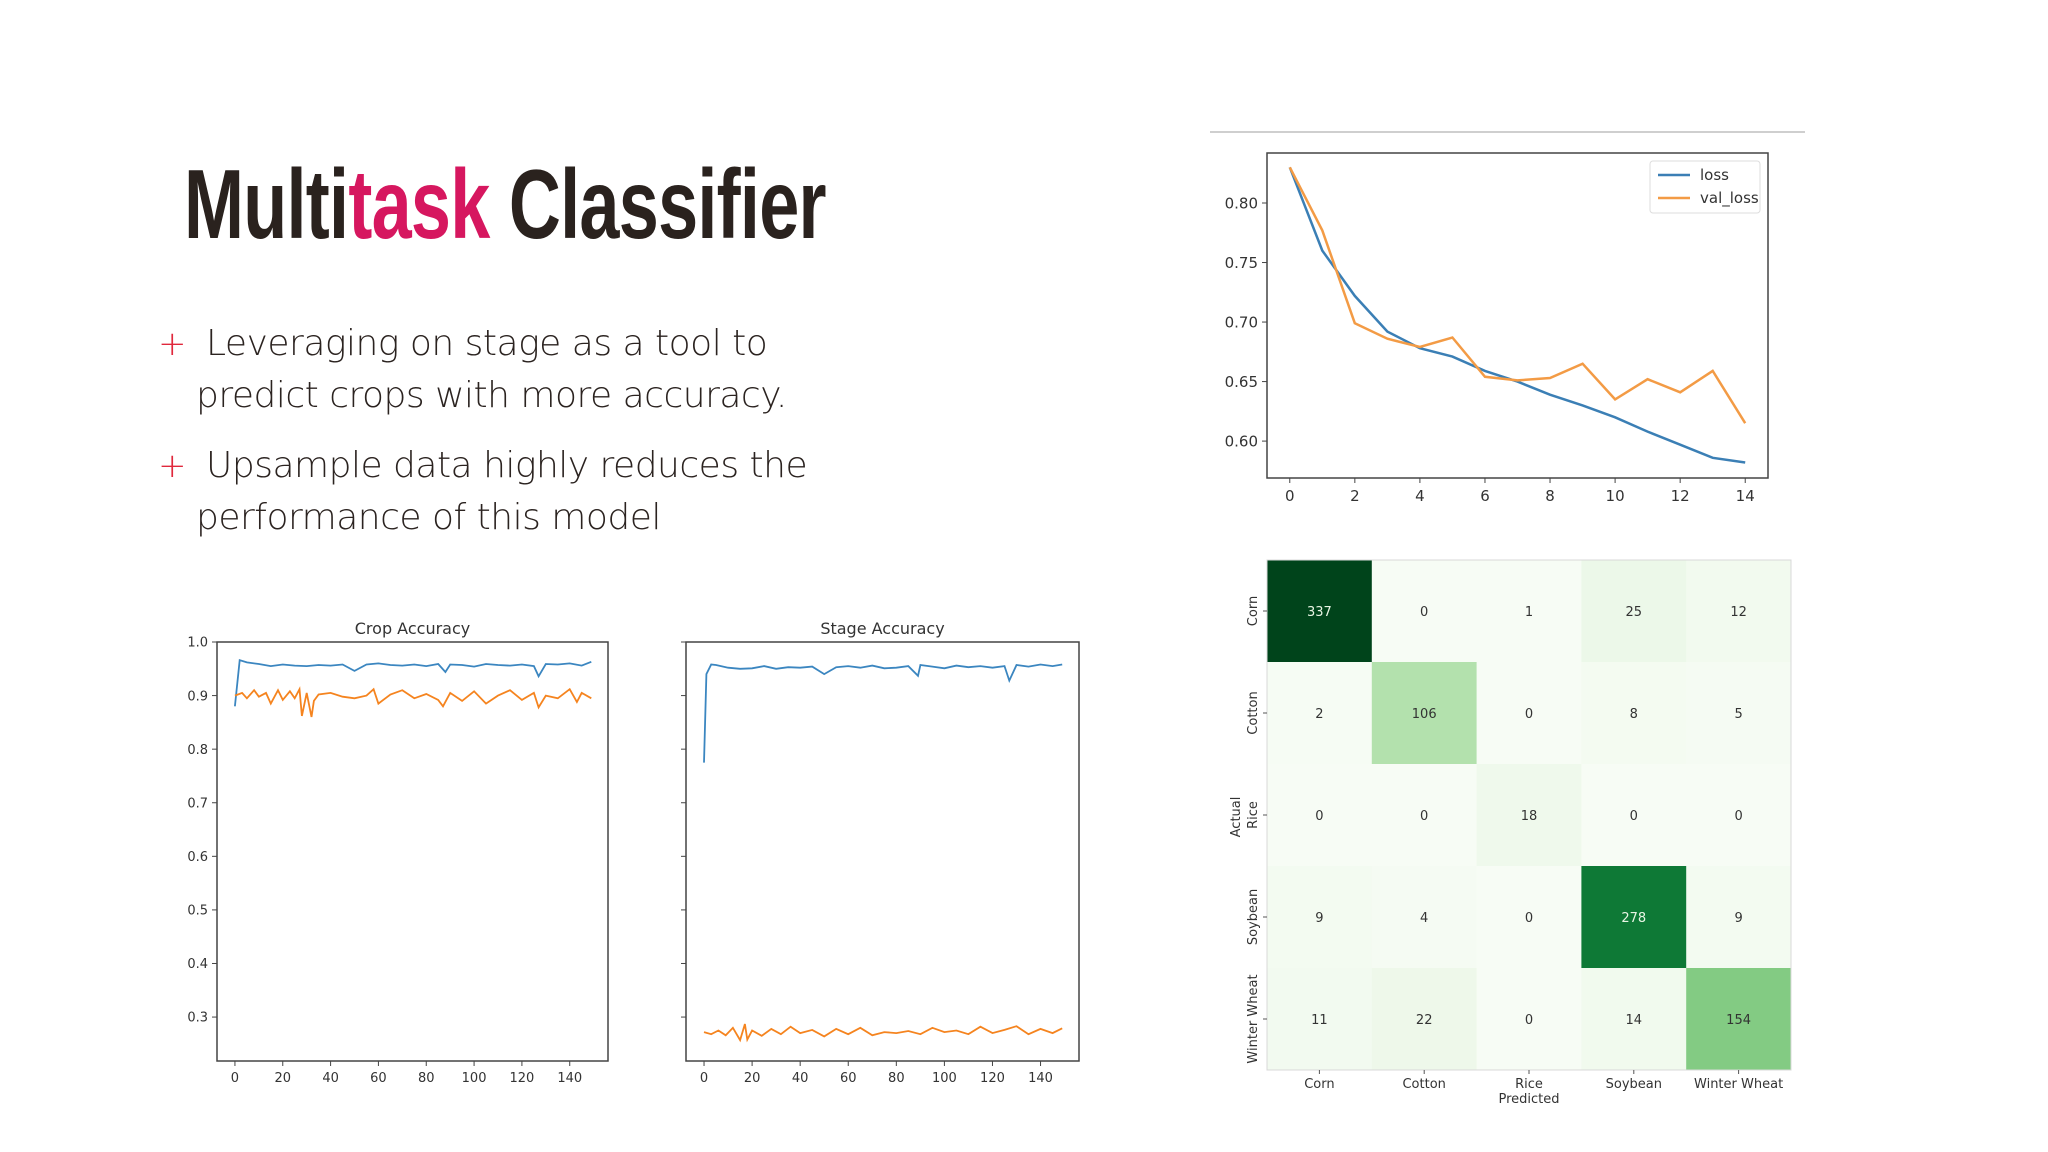 The image size is (2048, 1152). What do you see at coordinates (507, 465) in the screenshot?
I see `bullet-line: Upsample data highly reduces the` at bounding box center [507, 465].